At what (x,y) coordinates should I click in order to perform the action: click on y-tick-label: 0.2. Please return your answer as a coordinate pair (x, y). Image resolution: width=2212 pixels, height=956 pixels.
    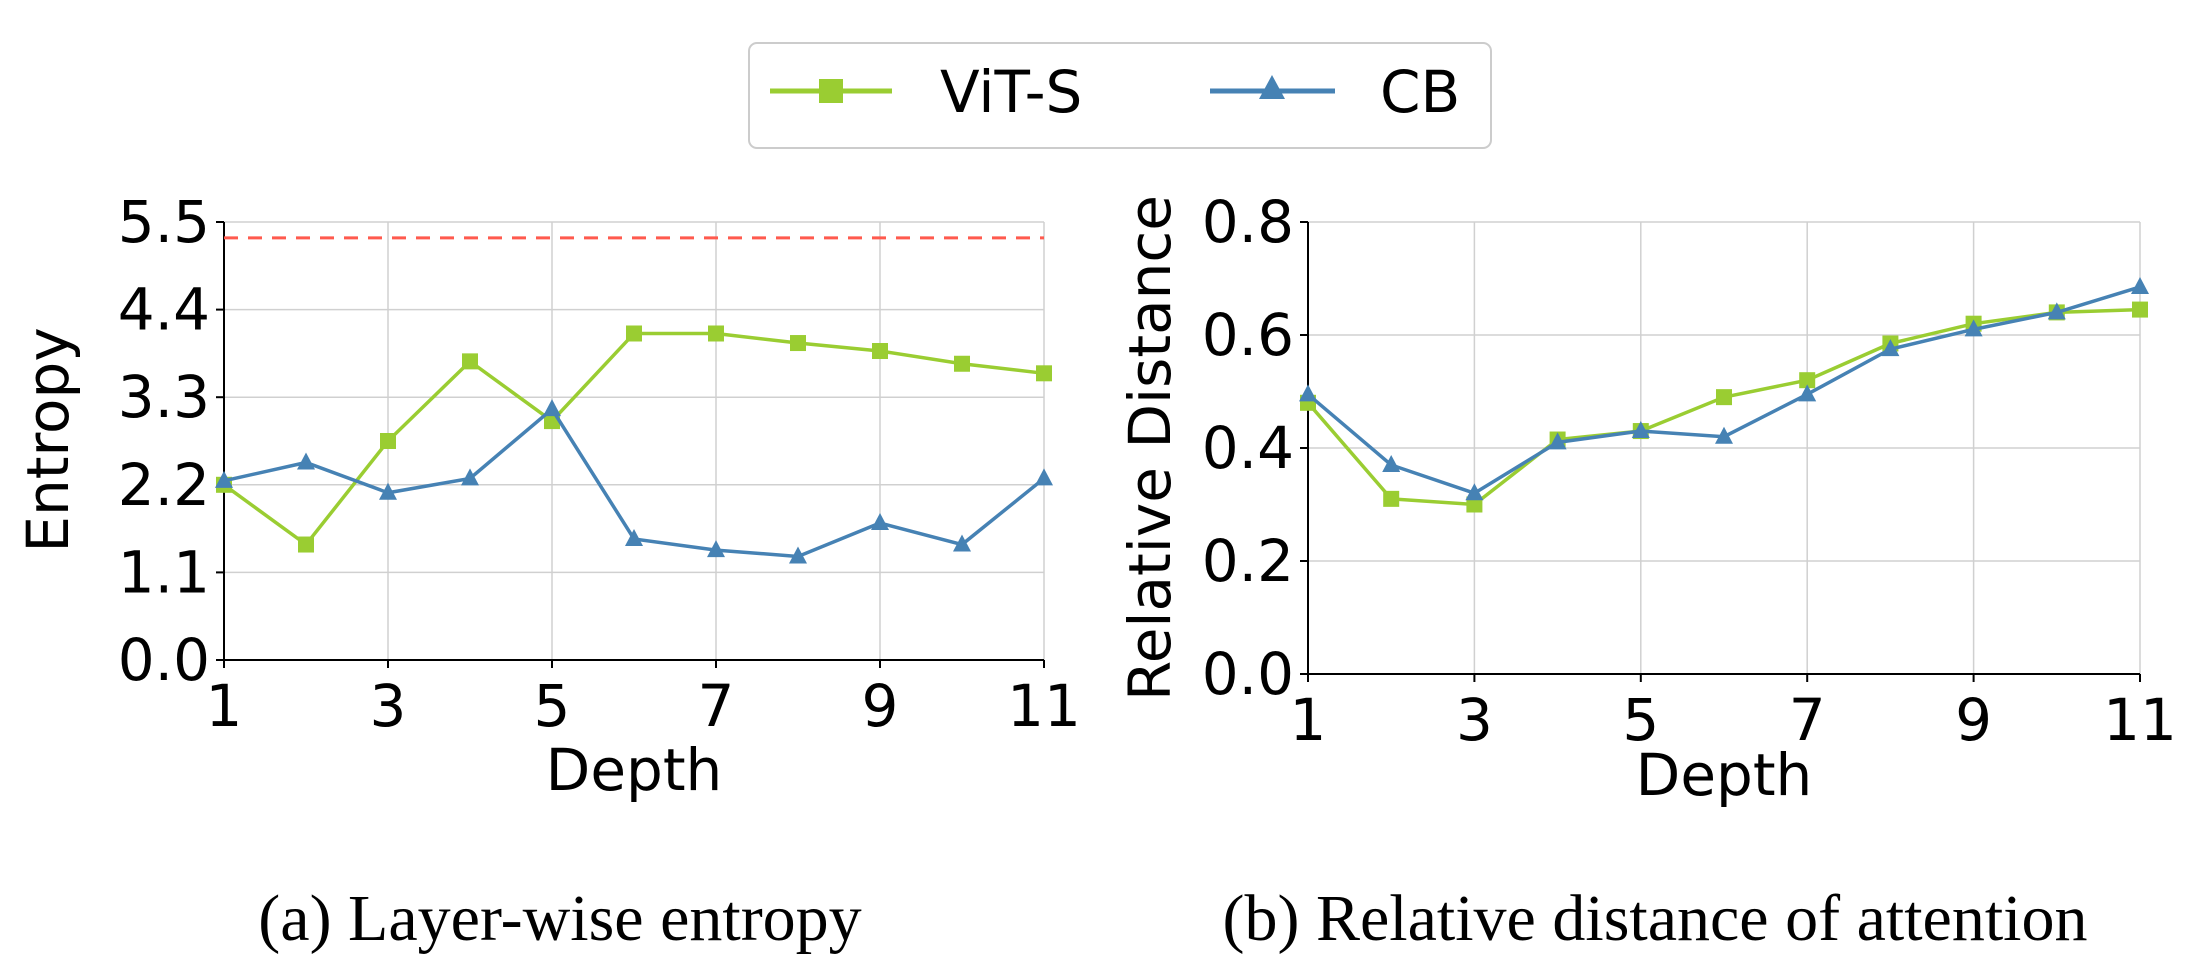
    Looking at the image, I should click on (1248, 561).